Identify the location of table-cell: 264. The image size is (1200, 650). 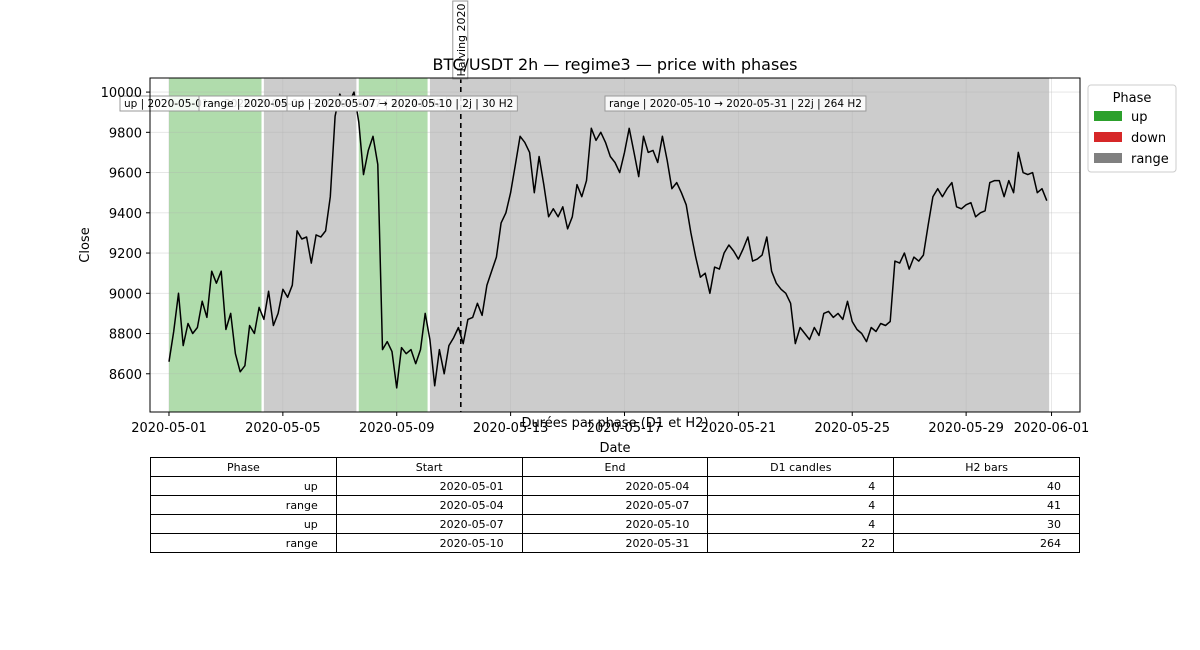
(986, 543).